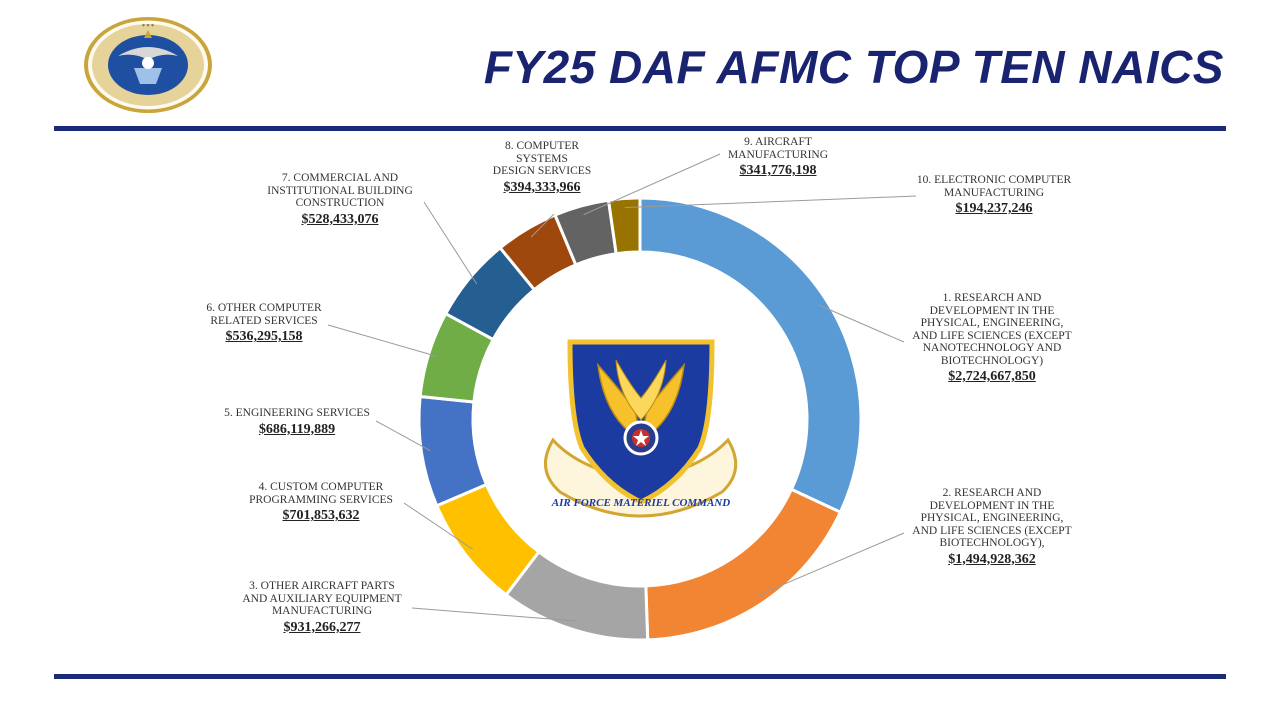  What do you see at coordinates (297, 429) in the screenshot?
I see `slice-value-5: $686,119,889` at bounding box center [297, 429].